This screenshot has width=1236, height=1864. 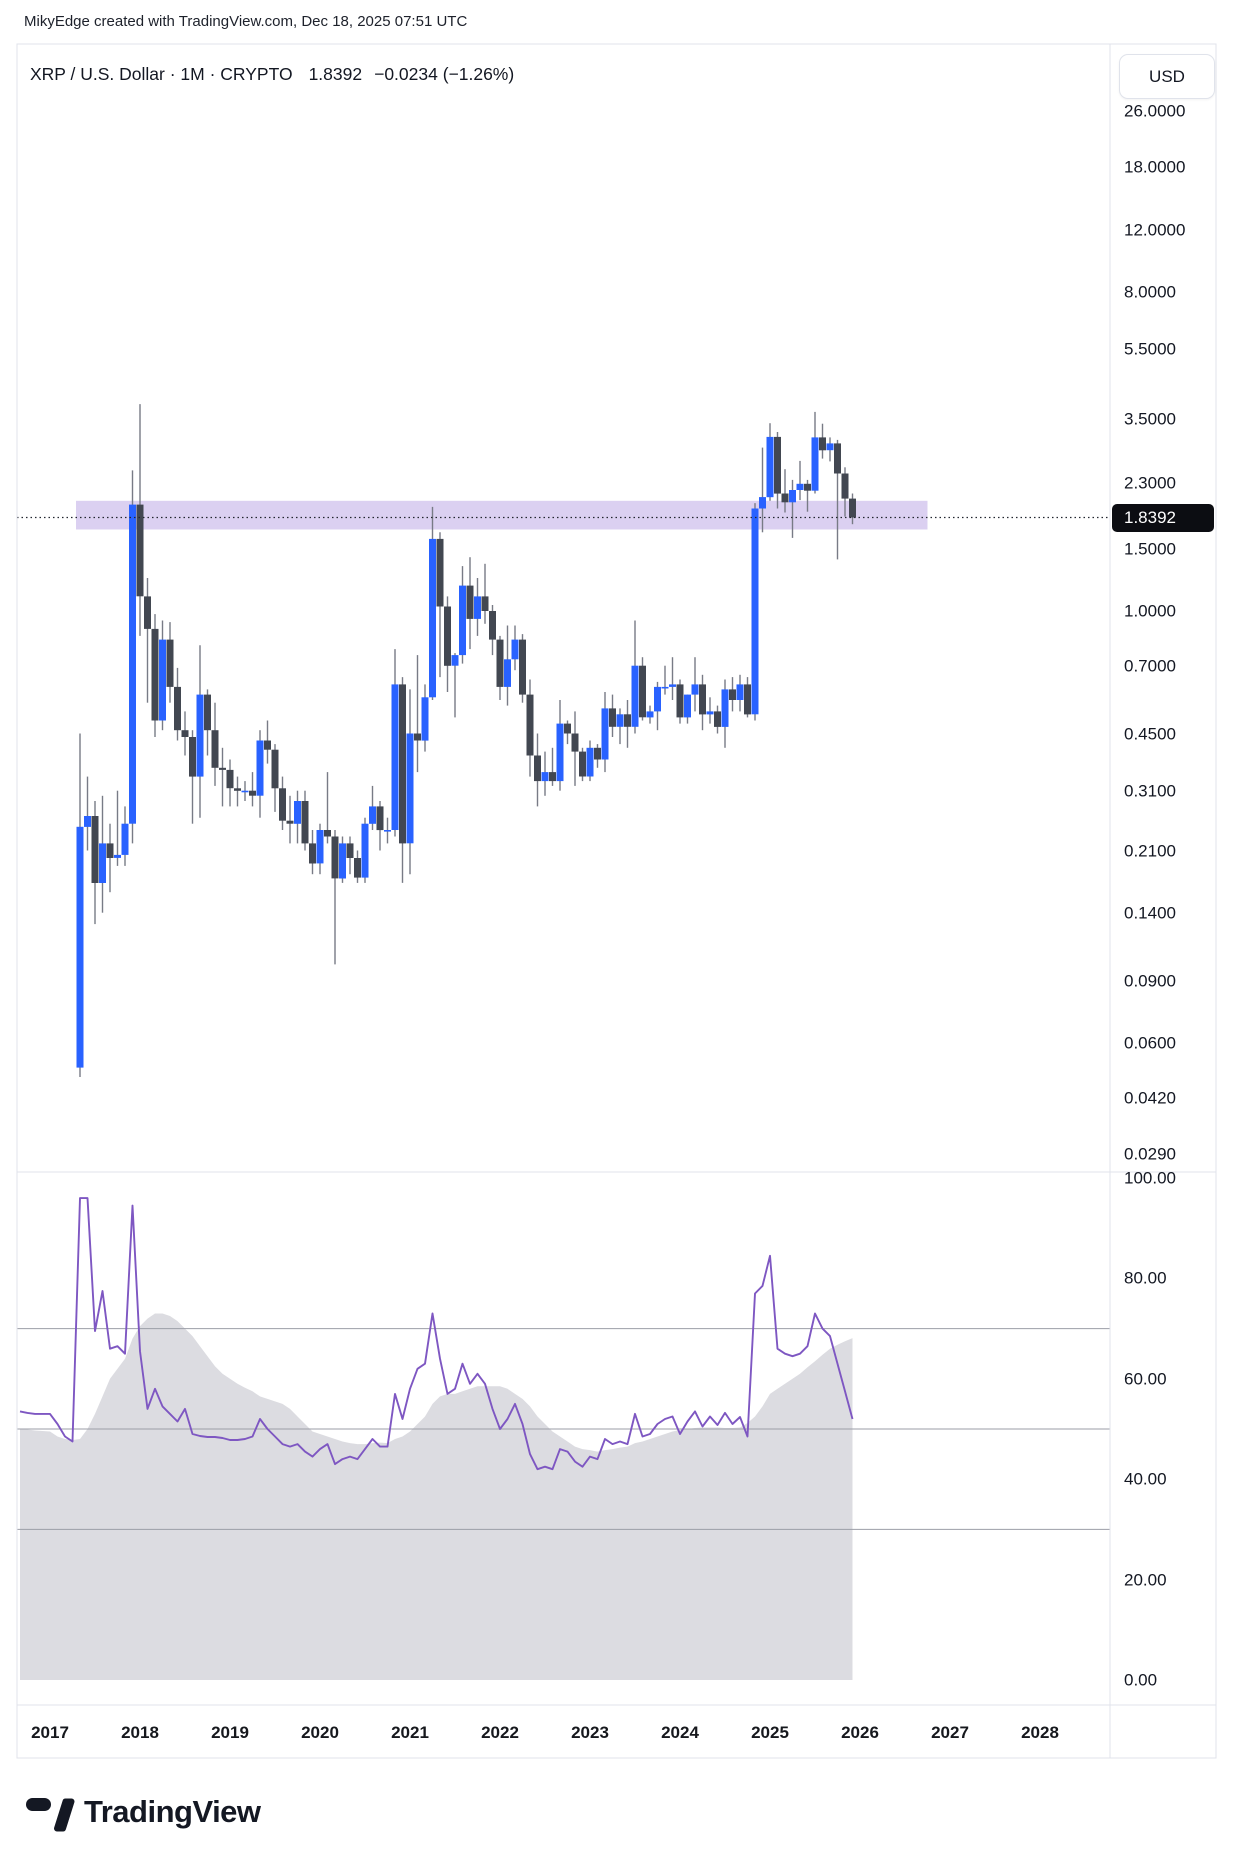 I want to click on footer: TradingView, so click(x=143, y=1812).